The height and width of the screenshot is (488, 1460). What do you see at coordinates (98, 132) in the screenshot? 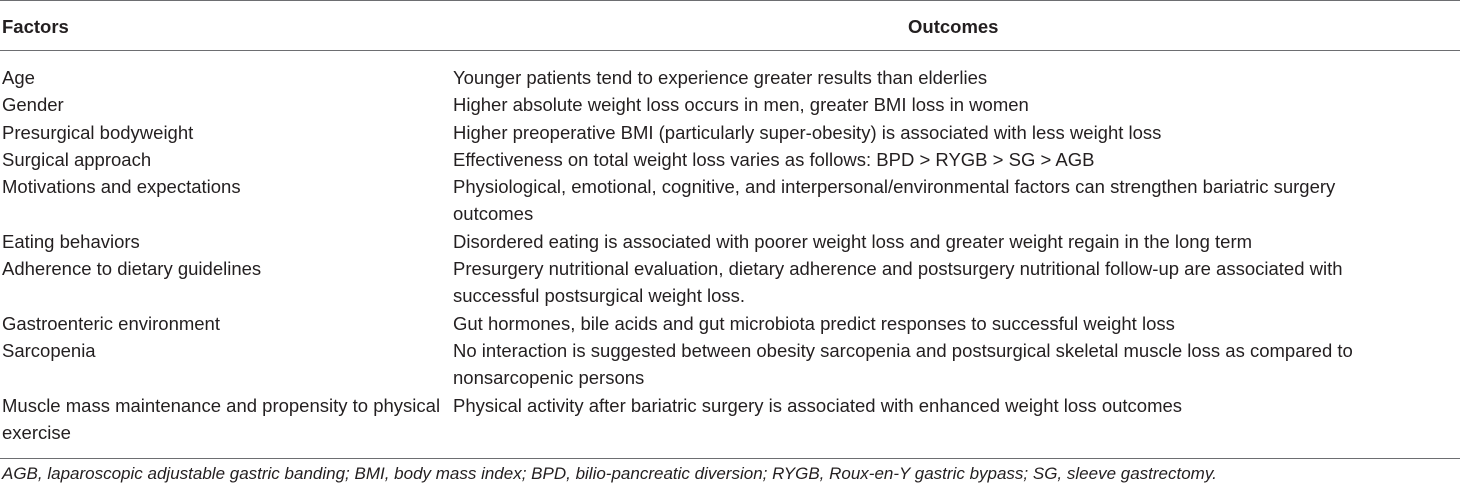
I see `factor-cell: Presurgical bodyweight` at bounding box center [98, 132].